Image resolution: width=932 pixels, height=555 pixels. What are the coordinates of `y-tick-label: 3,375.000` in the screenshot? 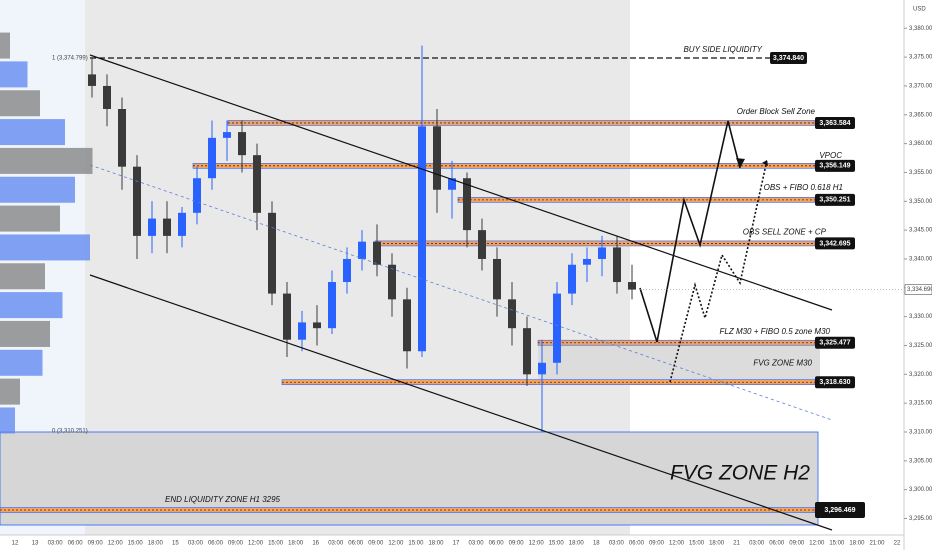 It's located at (920, 58).